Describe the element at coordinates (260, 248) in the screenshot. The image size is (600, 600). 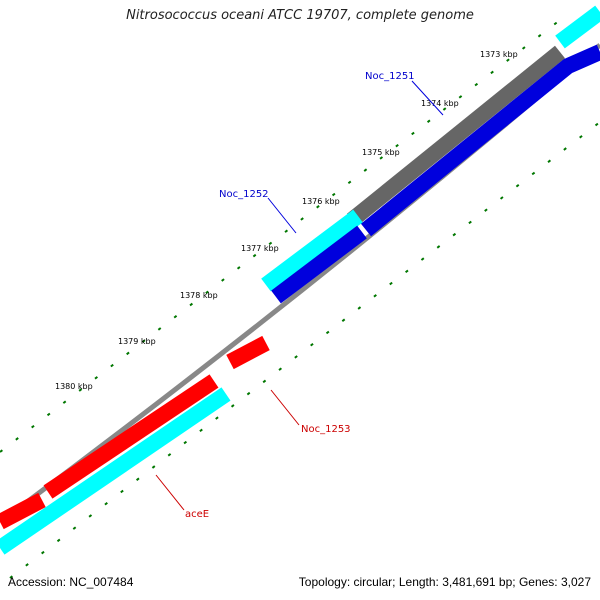
I see `tick-label-1377: 1377 kbp` at that location.